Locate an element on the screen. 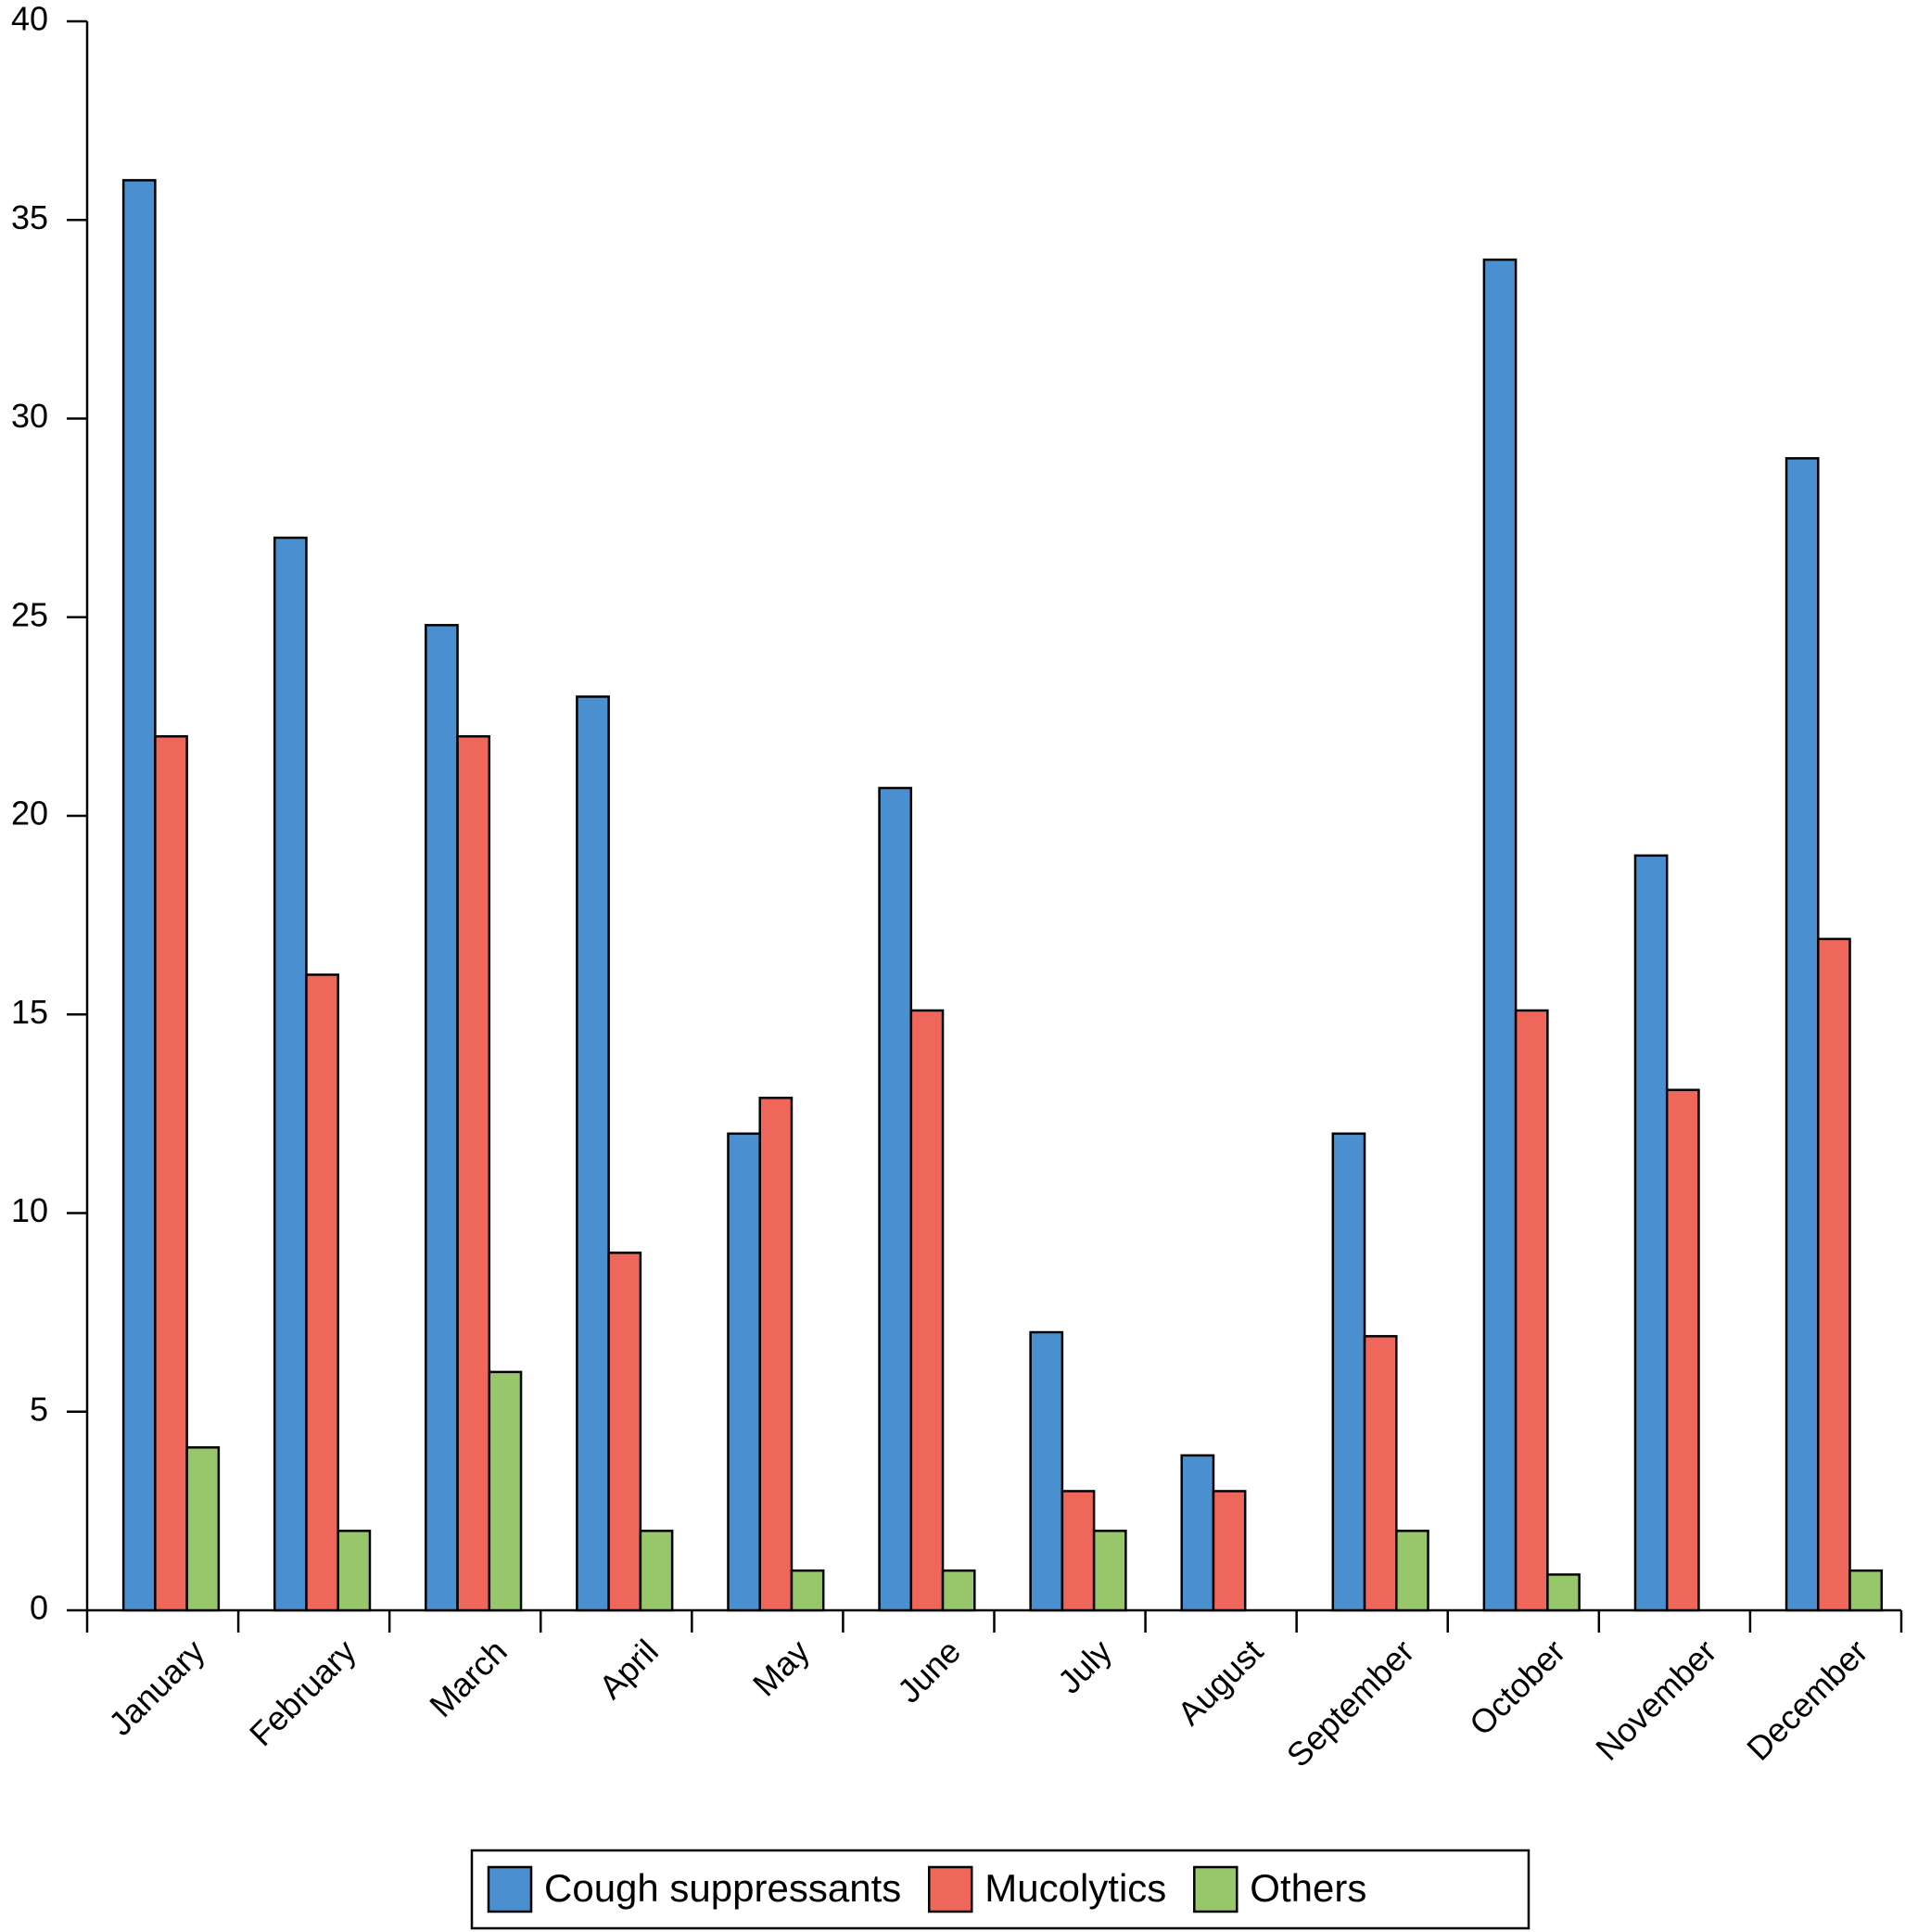  y-tick-label: 0 is located at coordinates (39, 1608).